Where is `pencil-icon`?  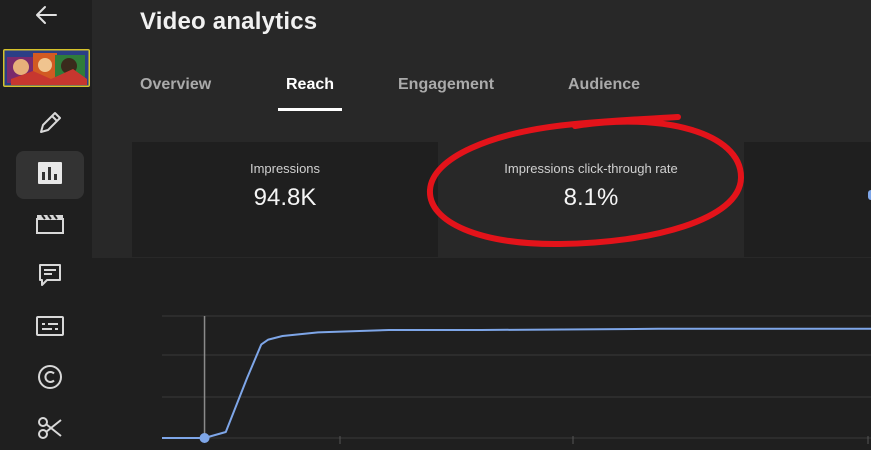 pencil-icon is located at coordinates (50, 125).